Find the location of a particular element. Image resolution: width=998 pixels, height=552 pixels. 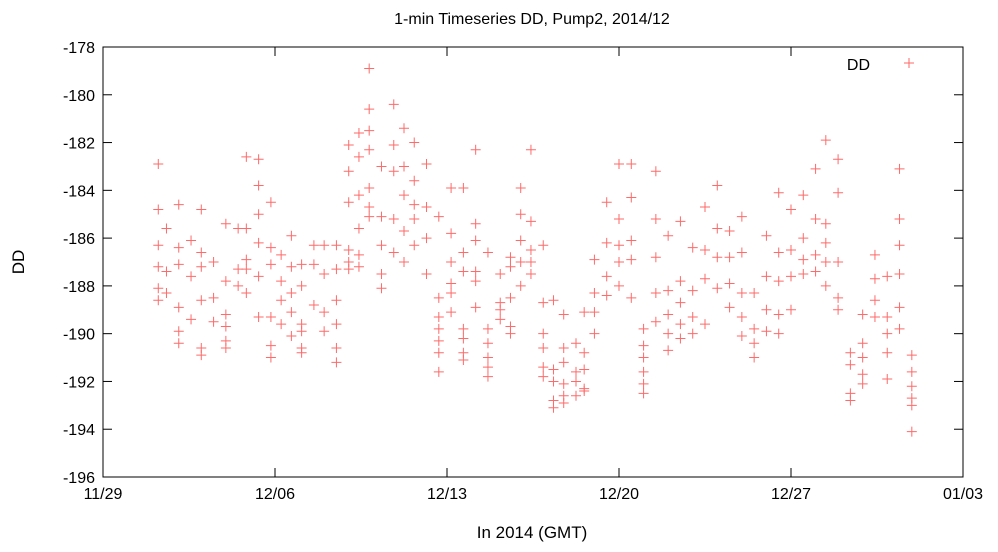

y-tick: -182 is located at coordinates (513, 144).